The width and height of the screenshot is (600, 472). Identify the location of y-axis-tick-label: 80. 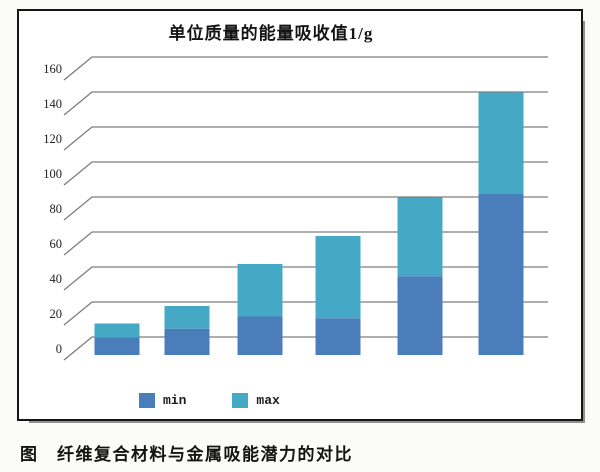
(56, 209).